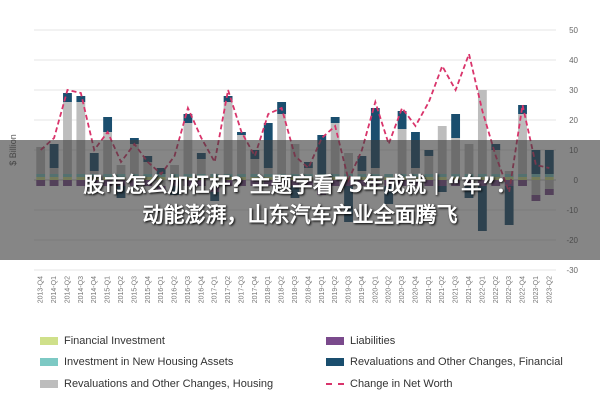 The width and height of the screenshot is (600, 400). I want to click on legend-item-net-worth: Change in Net Worth, so click(463, 384).